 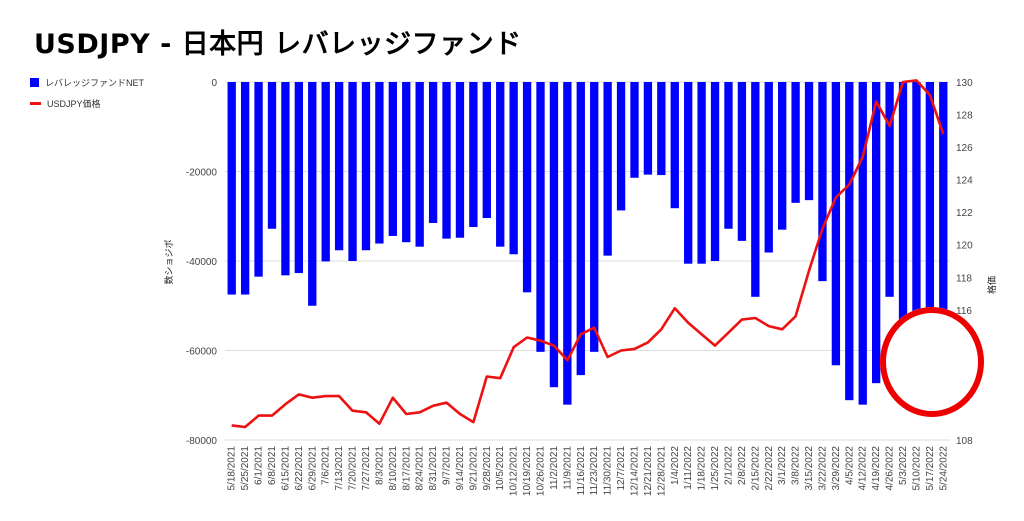 I want to click on legend-item-price: USDJPY価格, so click(x=87, y=103).